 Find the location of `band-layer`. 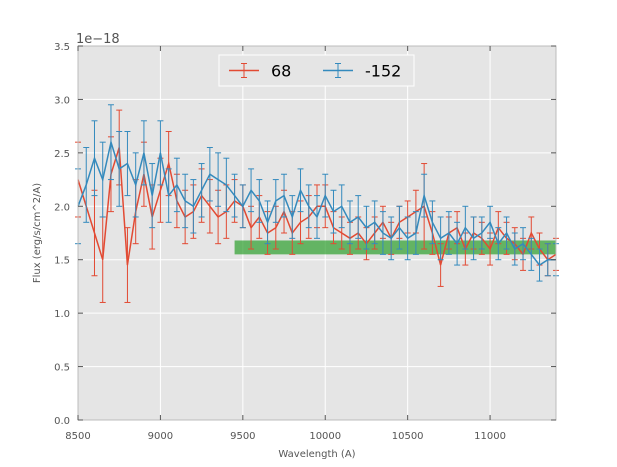

band-layer is located at coordinates (395, 247).